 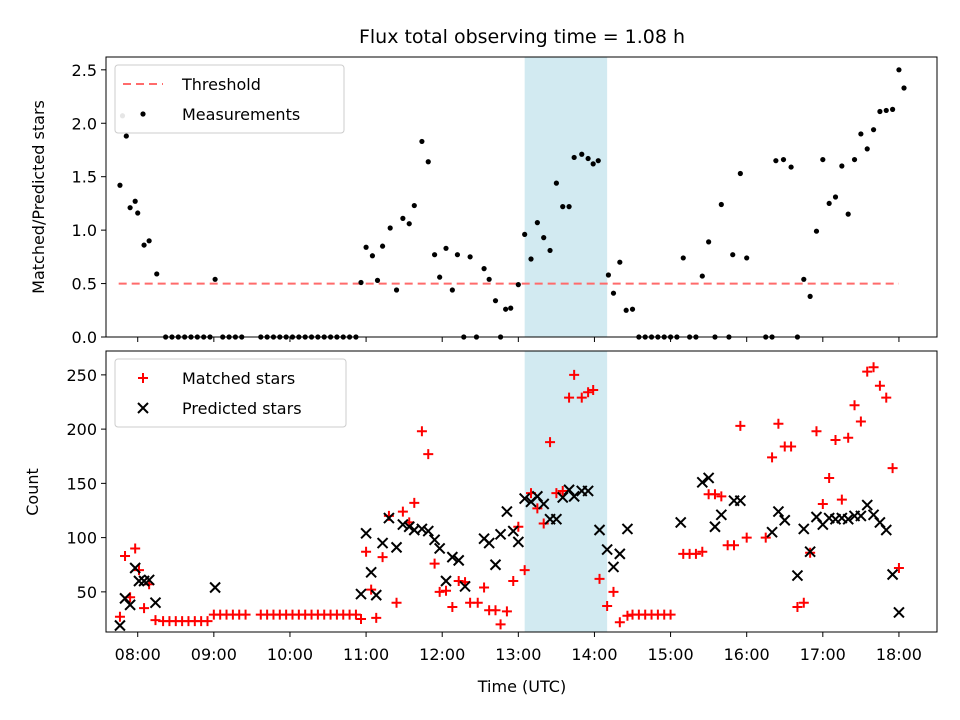 I want to click on y-tick-label: 50, so click(x=87, y=592).